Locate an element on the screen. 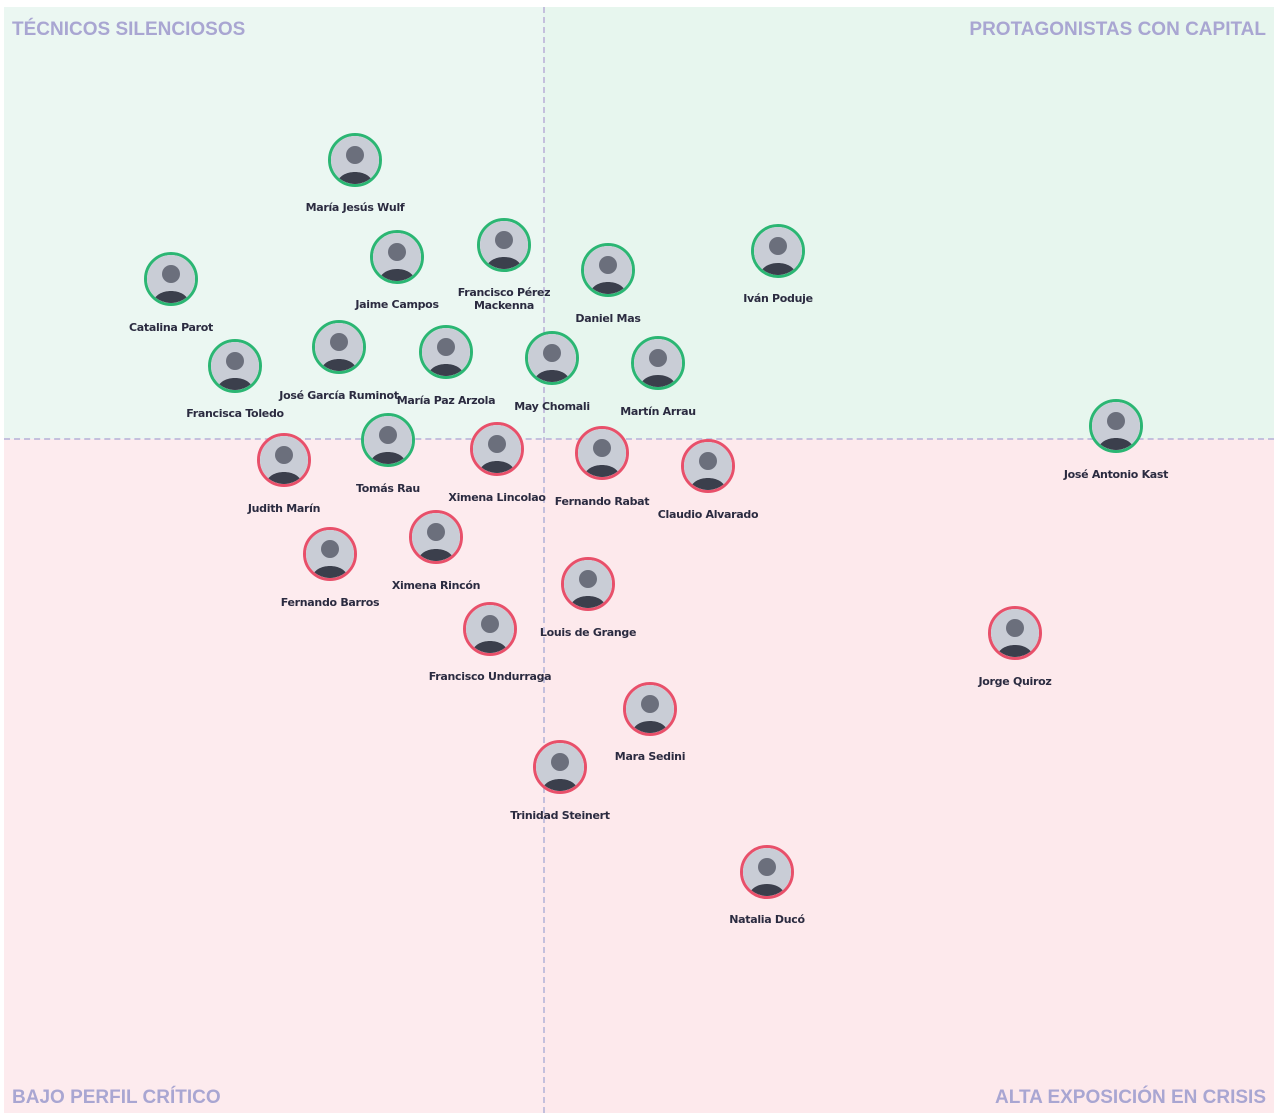  person-name: María Jesús Wulf is located at coordinates (355, 207).